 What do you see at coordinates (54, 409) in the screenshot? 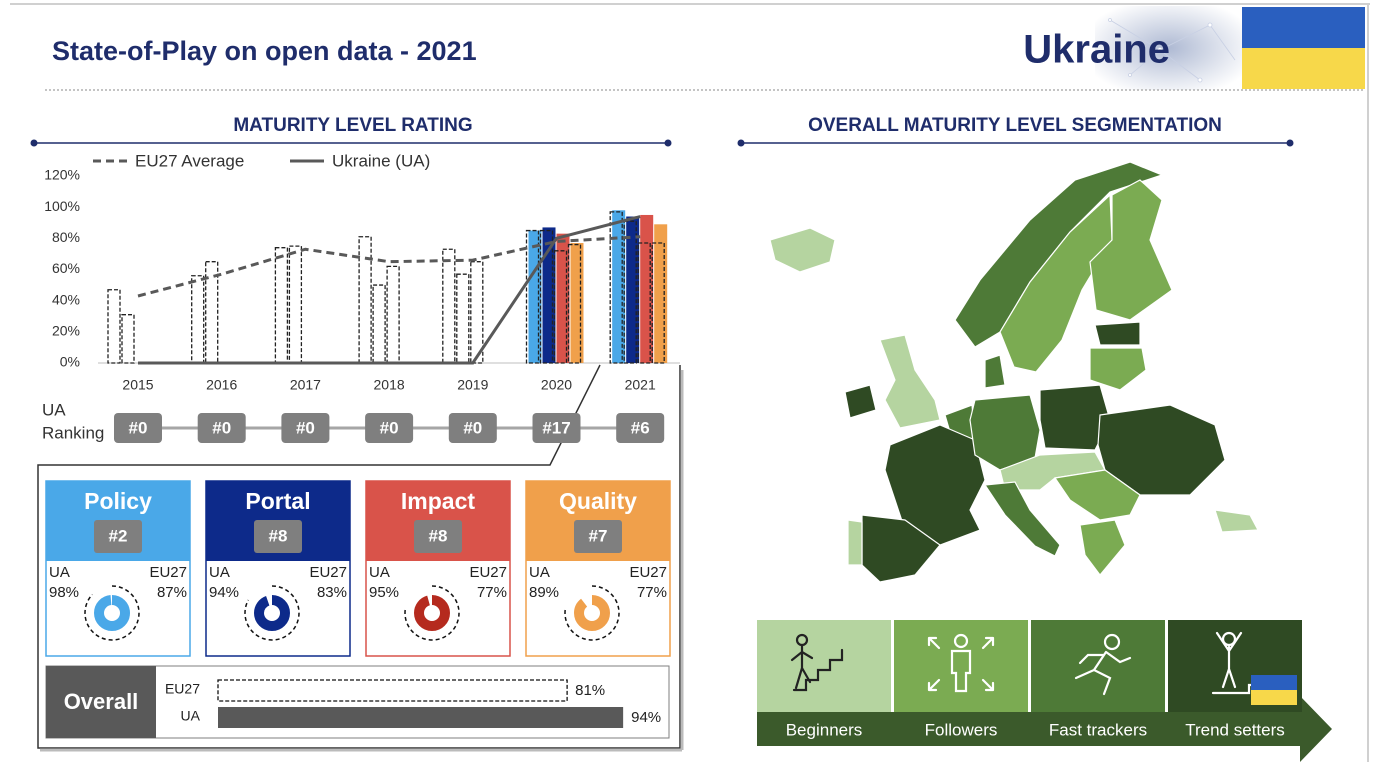
I see `ranking-label: UA` at bounding box center [54, 409].